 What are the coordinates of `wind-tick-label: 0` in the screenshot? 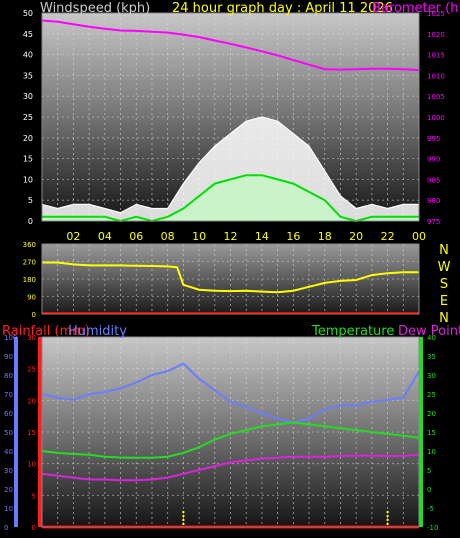 It's located at (30, 221).